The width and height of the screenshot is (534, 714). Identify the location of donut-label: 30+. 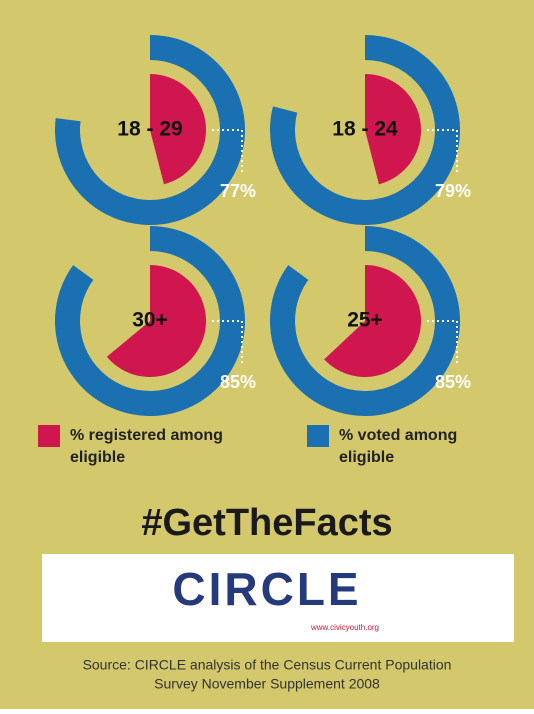
(150, 320).